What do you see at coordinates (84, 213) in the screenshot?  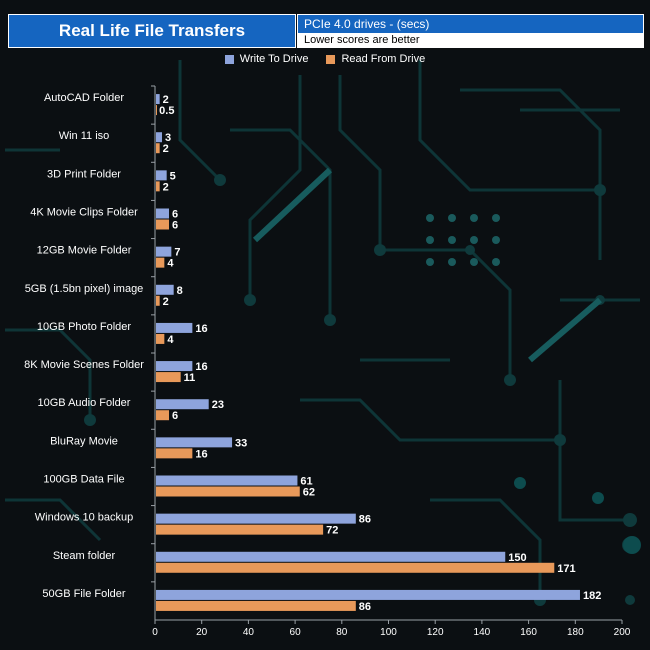 I see `category-label: 4K Movie Clips Folder` at bounding box center [84, 213].